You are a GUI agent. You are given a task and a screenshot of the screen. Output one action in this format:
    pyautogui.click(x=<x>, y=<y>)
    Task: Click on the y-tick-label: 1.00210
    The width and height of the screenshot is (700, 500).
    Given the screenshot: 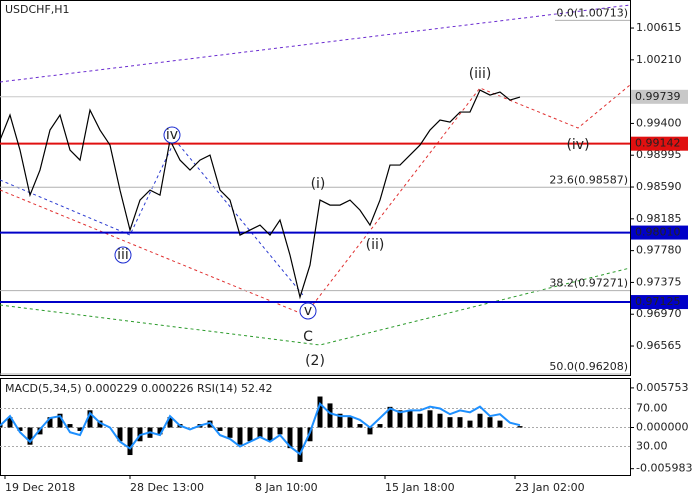 What is the action you would take?
    pyautogui.click(x=659, y=59)
    